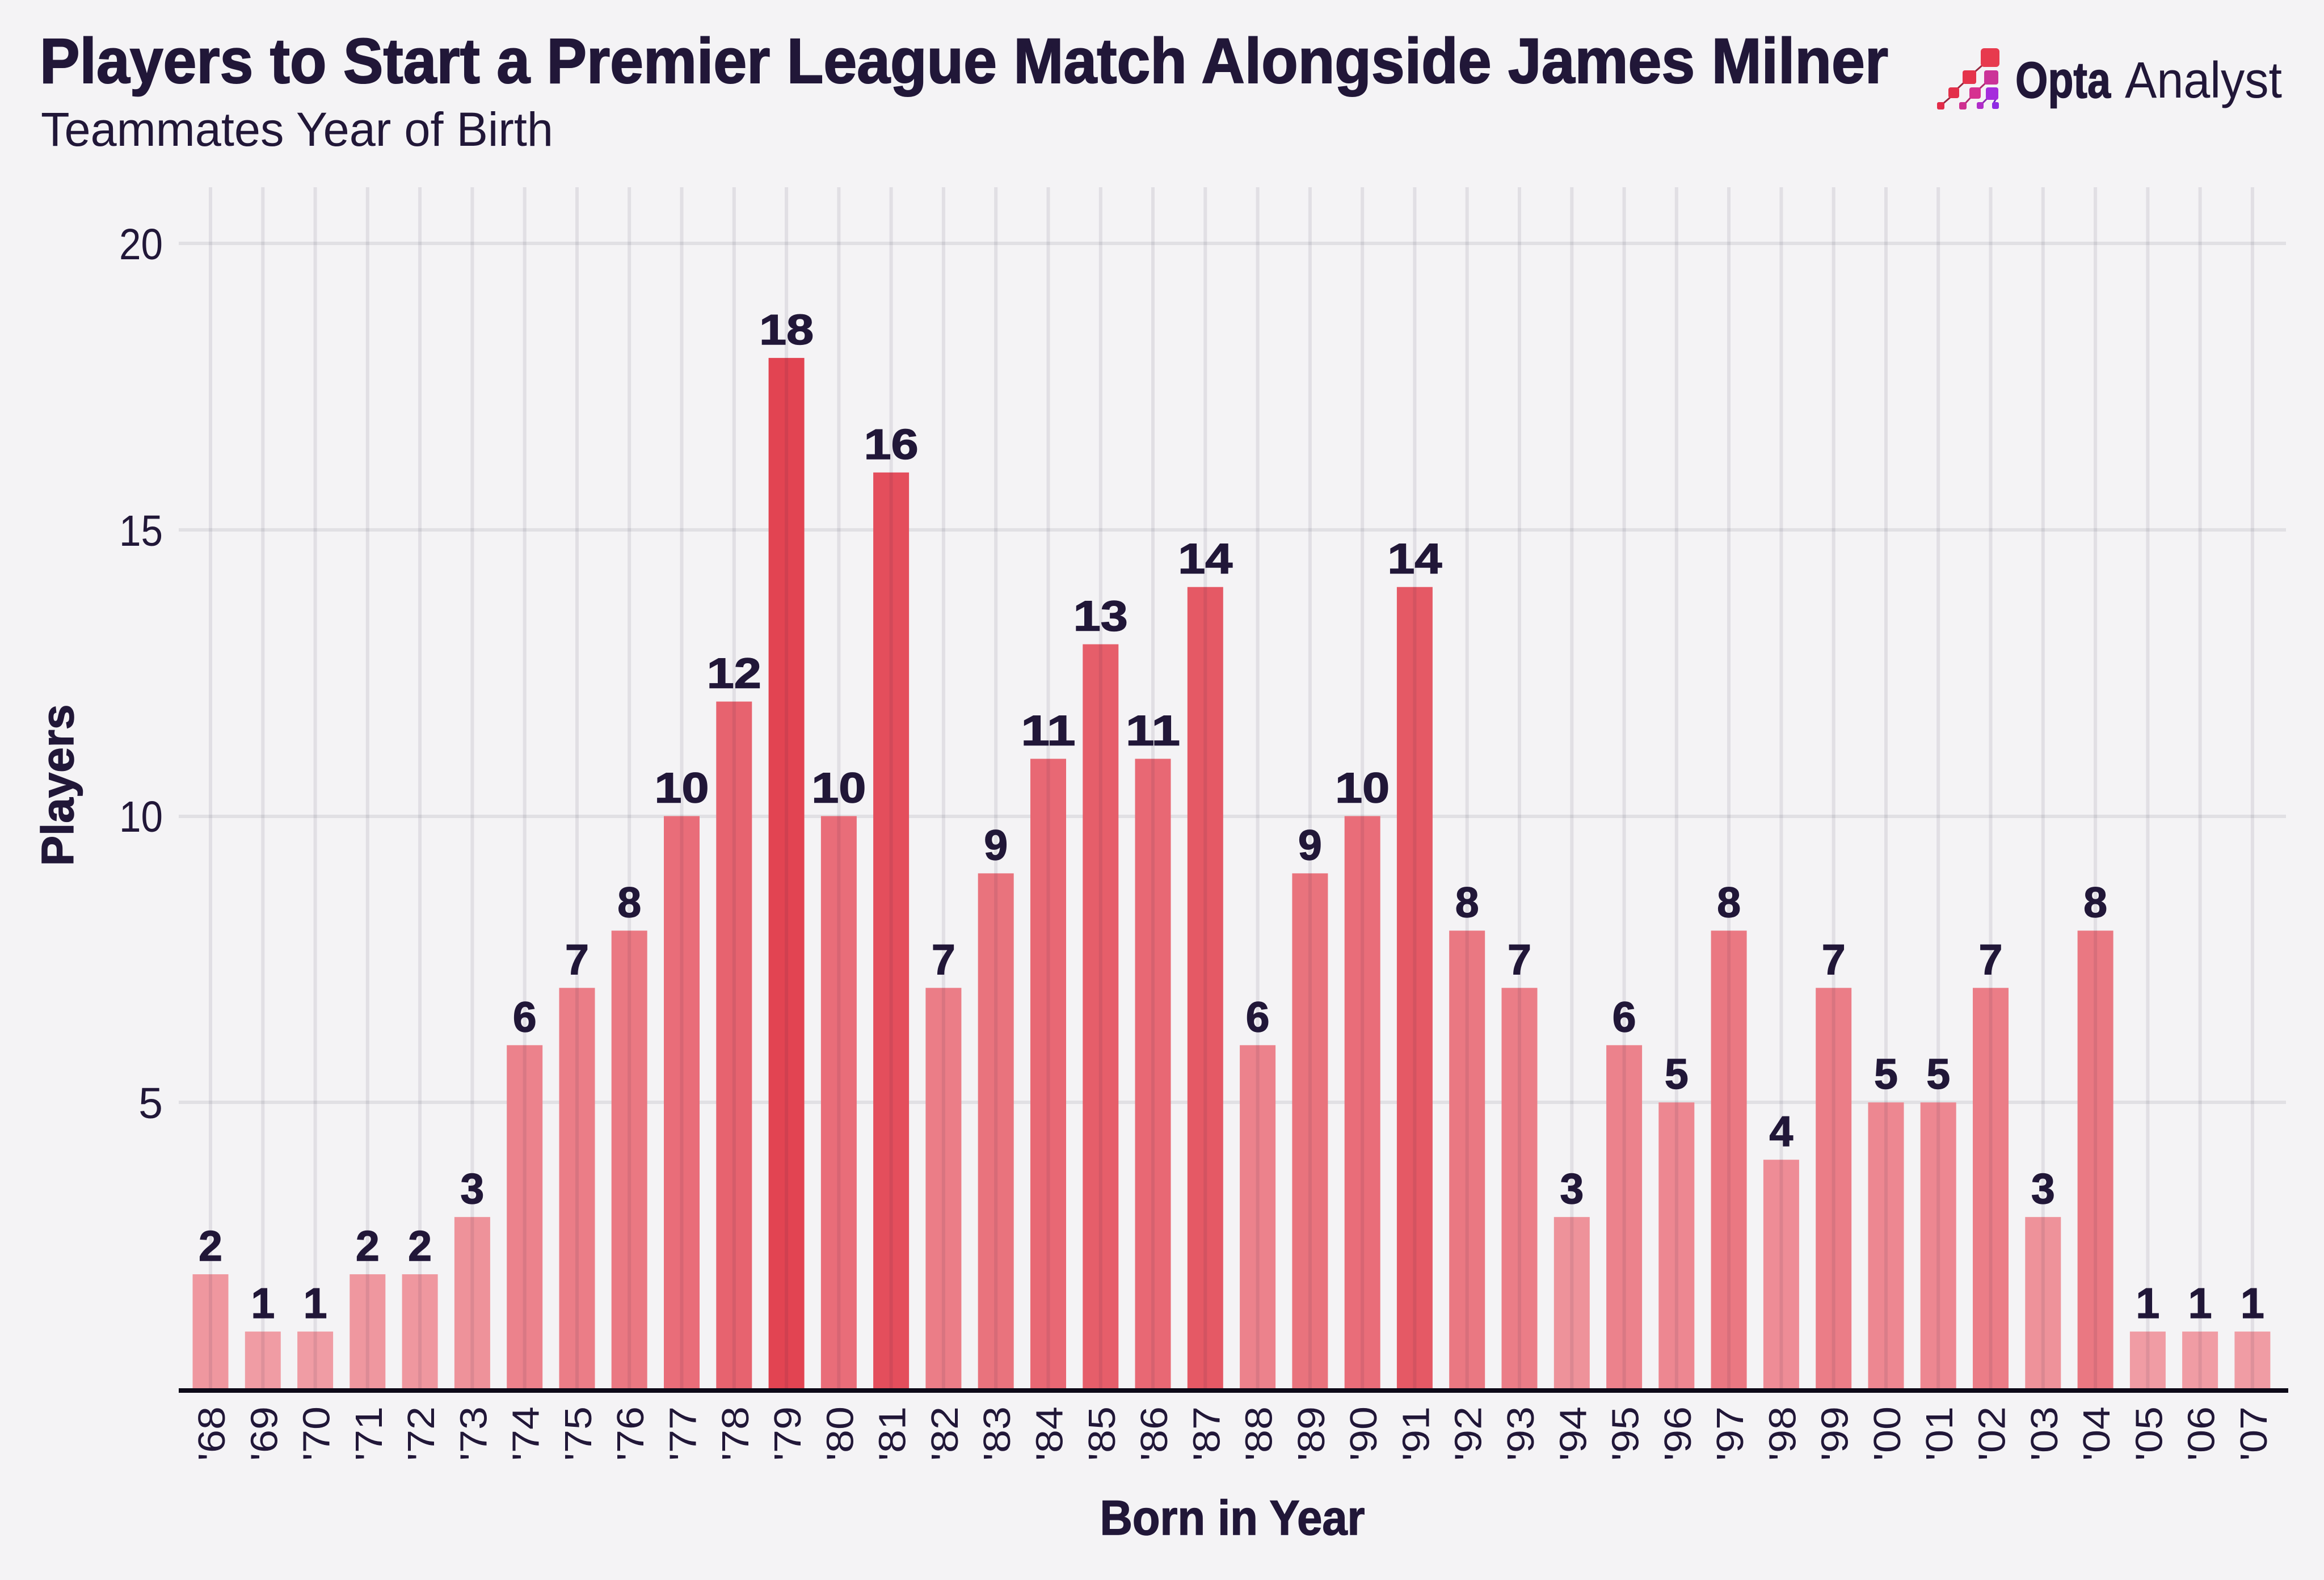 Image resolution: width=2324 pixels, height=1580 pixels. Describe the element at coordinates (2096, 1433) in the screenshot. I see `svg-text: '04` at that location.